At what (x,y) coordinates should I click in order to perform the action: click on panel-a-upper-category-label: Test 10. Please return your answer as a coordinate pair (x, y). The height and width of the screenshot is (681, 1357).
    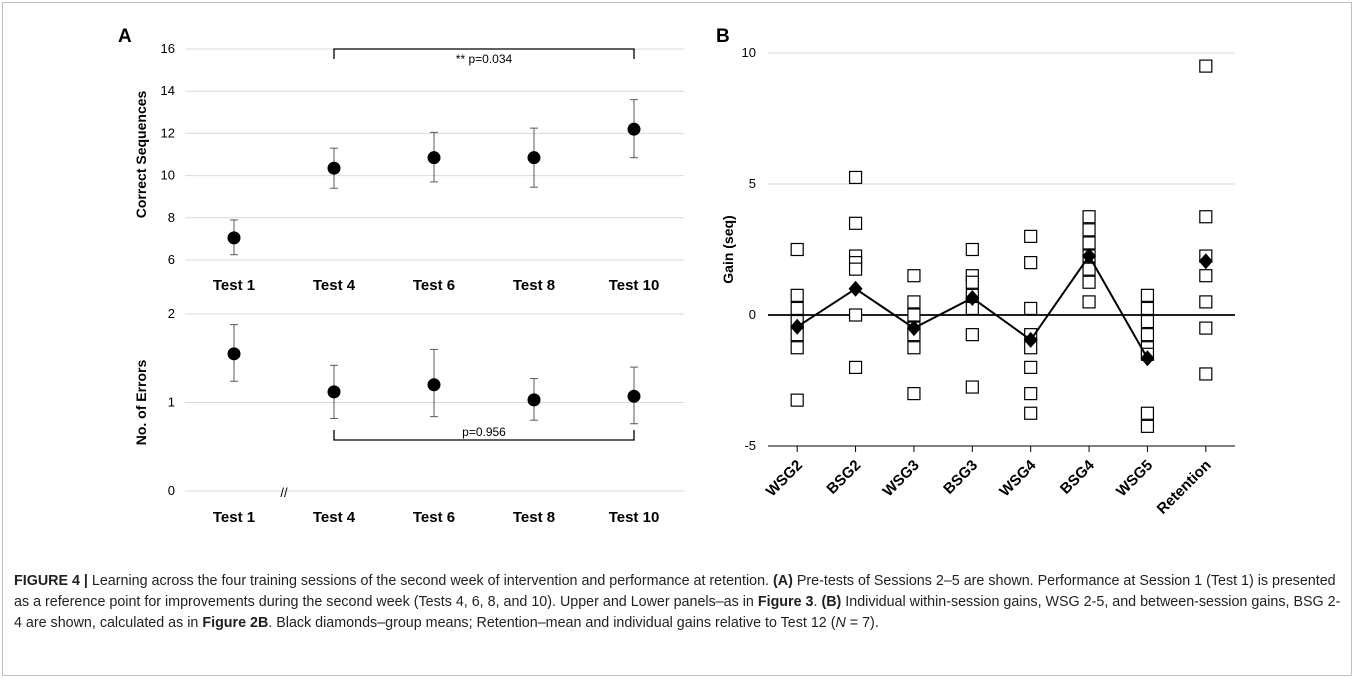
    Looking at the image, I should click on (634, 285).